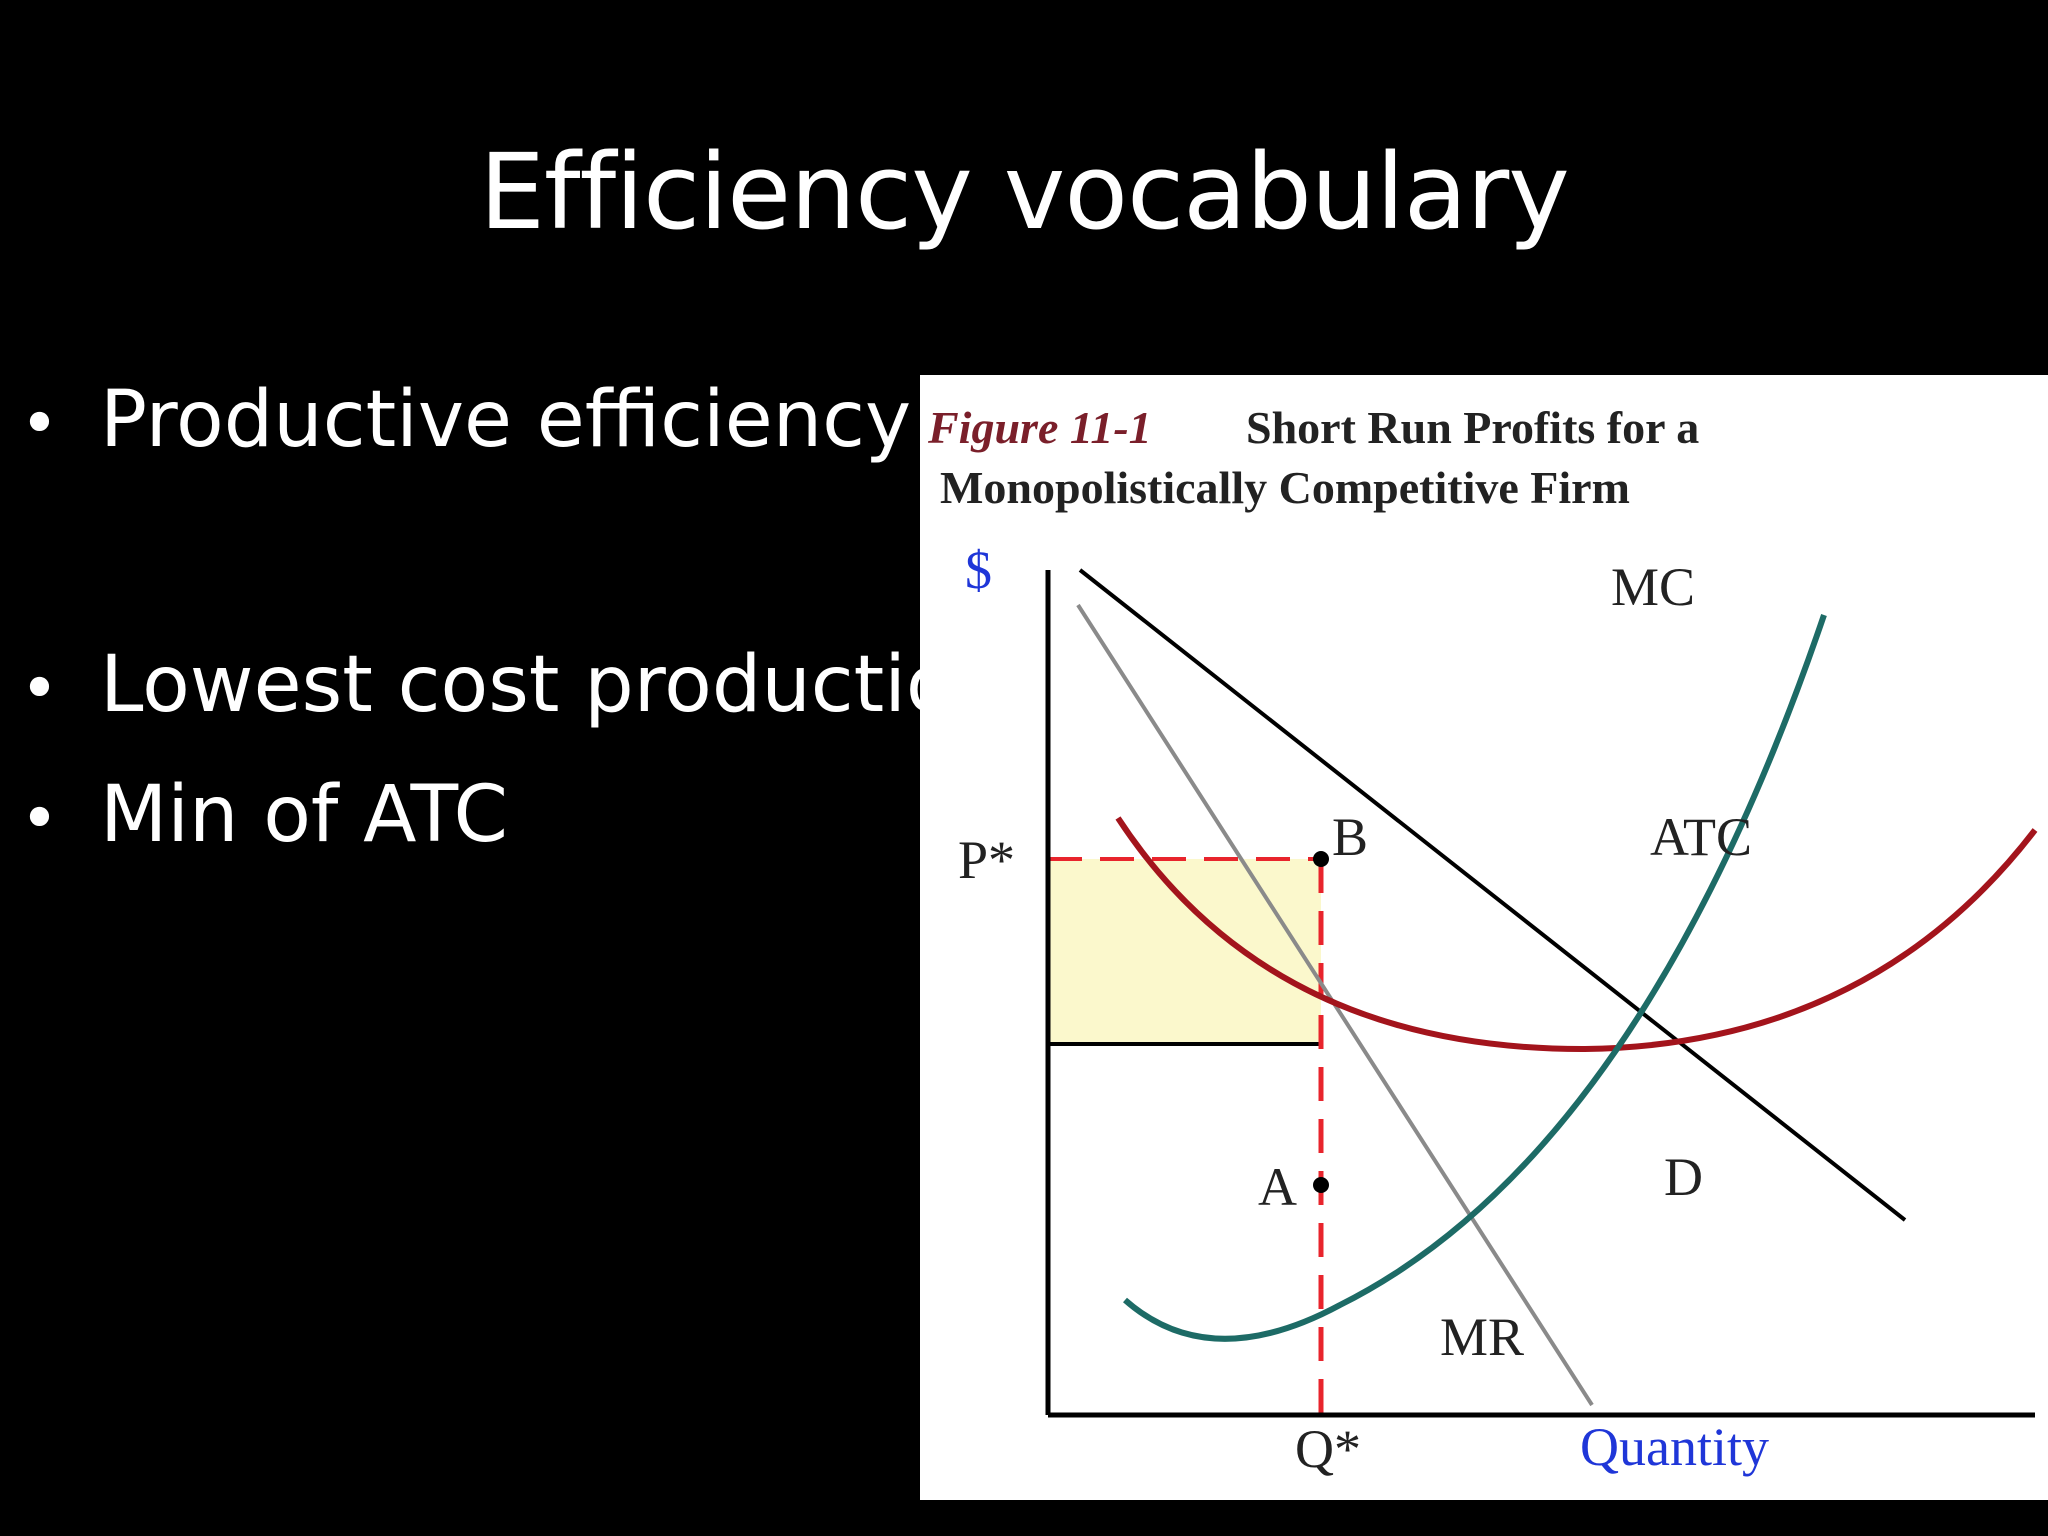  What do you see at coordinates (1277, 1187) in the screenshot?
I see `point-a-label: A` at bounding box center [1277, 1187].